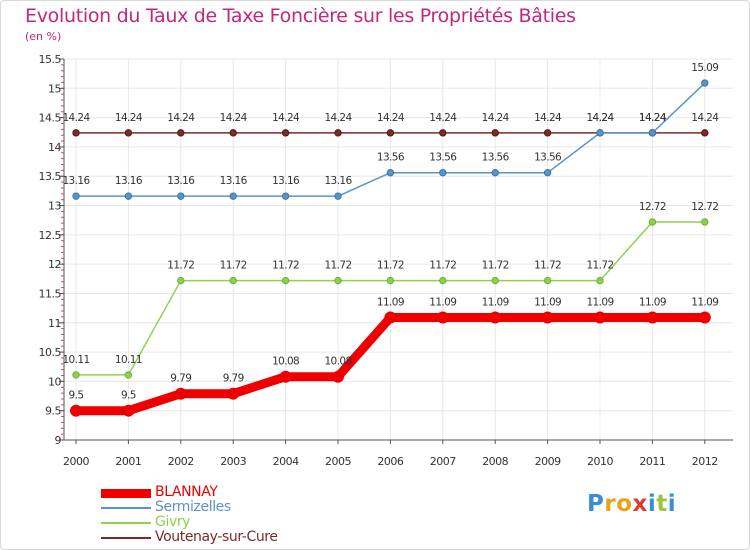  What do you see at coordinates (211, 522) in the screenshot?
I see `legend-item-givry: Givry` at bounding box center [211, 522].